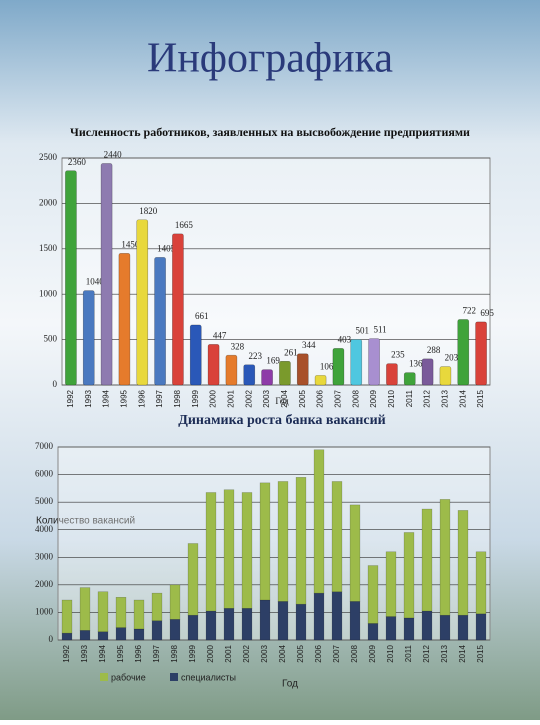 Image resolution: width=540 pixels, height=725 pixels. What do you see at coordinates (302, 398) in the screenshot?
I see `x-tick-label: 2005` at bounding box center [302, 398].